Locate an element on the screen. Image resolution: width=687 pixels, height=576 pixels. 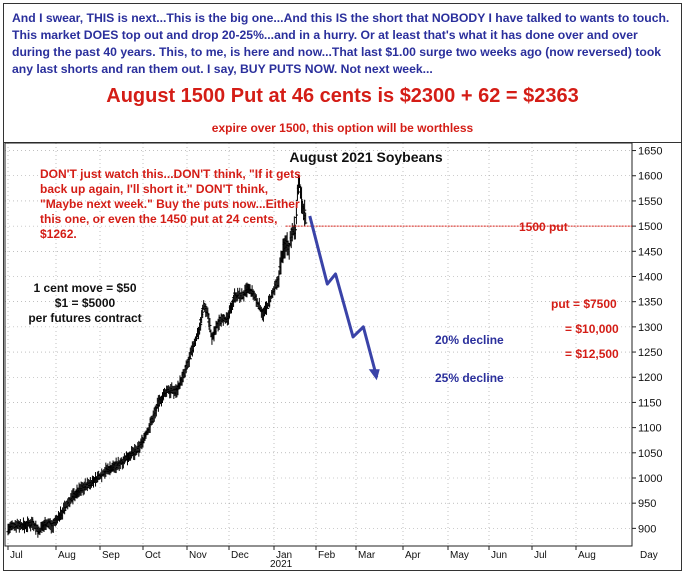
x-tick-label: Jun is located at coordinates (499, 555).